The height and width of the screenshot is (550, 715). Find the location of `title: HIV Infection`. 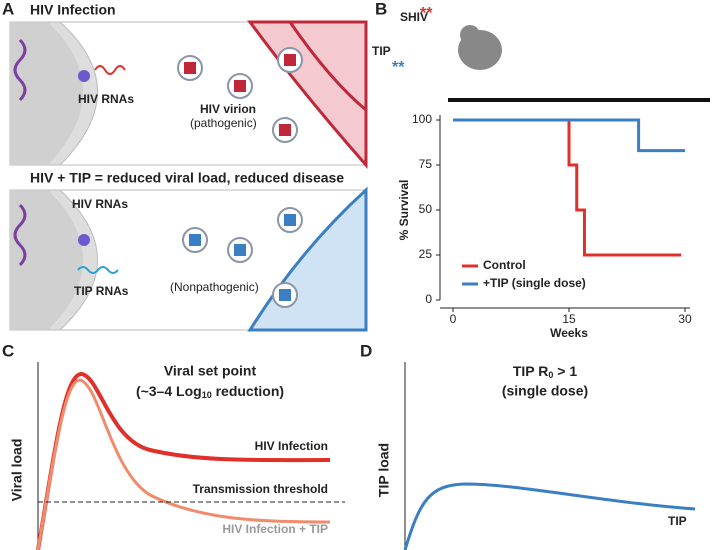

title: HIV Infection is located at coordinates (73, 10).